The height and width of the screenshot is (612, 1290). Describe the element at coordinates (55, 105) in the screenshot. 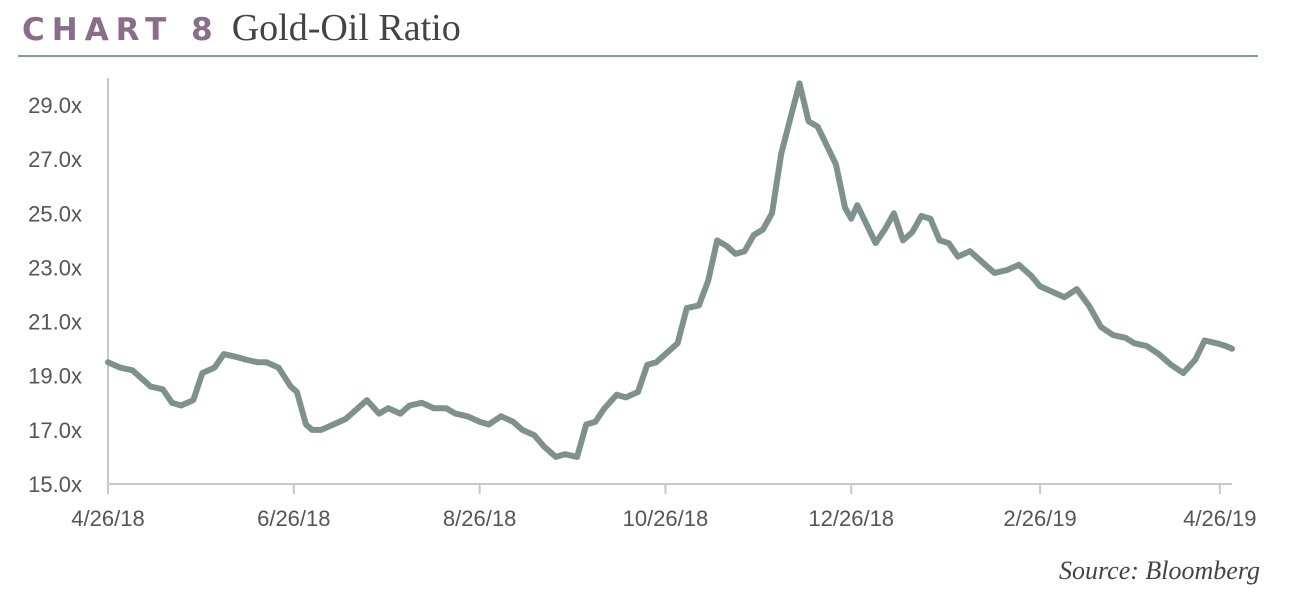

I see `y-tick-label: 29.0x` at that location.